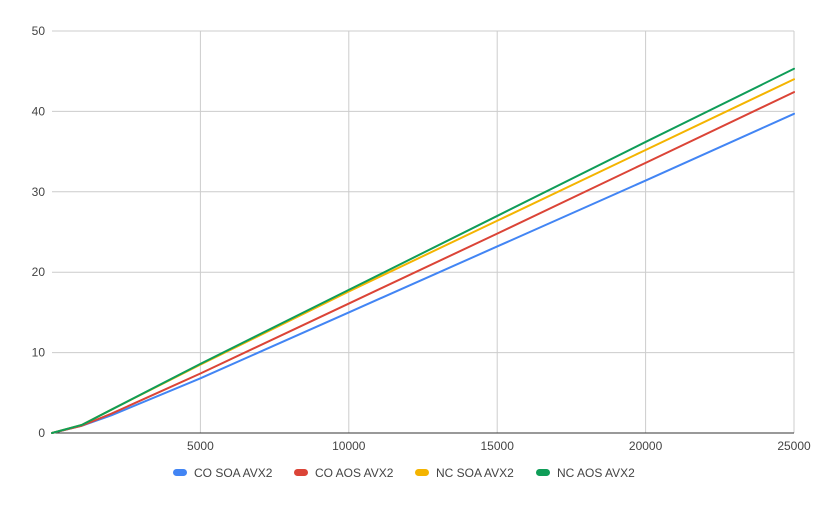 The height and width of the screenshot is (506, 819). Describe the element at coordinates (354, 473) in the screenshot. I see `legend-label: CO AOS AVX2` at that location.